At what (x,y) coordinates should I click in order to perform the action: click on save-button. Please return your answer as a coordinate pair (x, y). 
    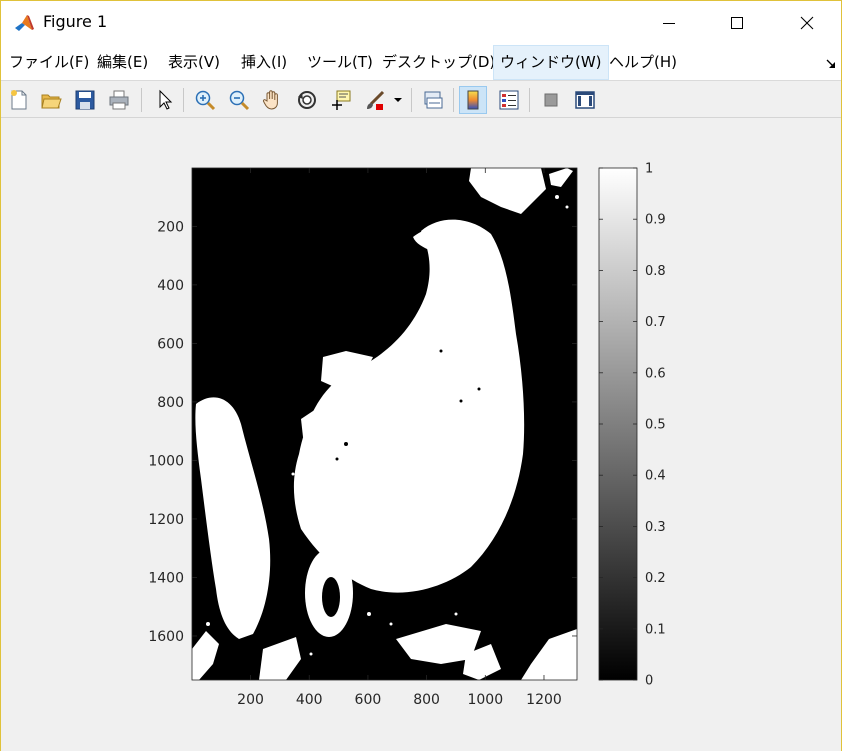
    Looking at the image, I should click on (85, 100).